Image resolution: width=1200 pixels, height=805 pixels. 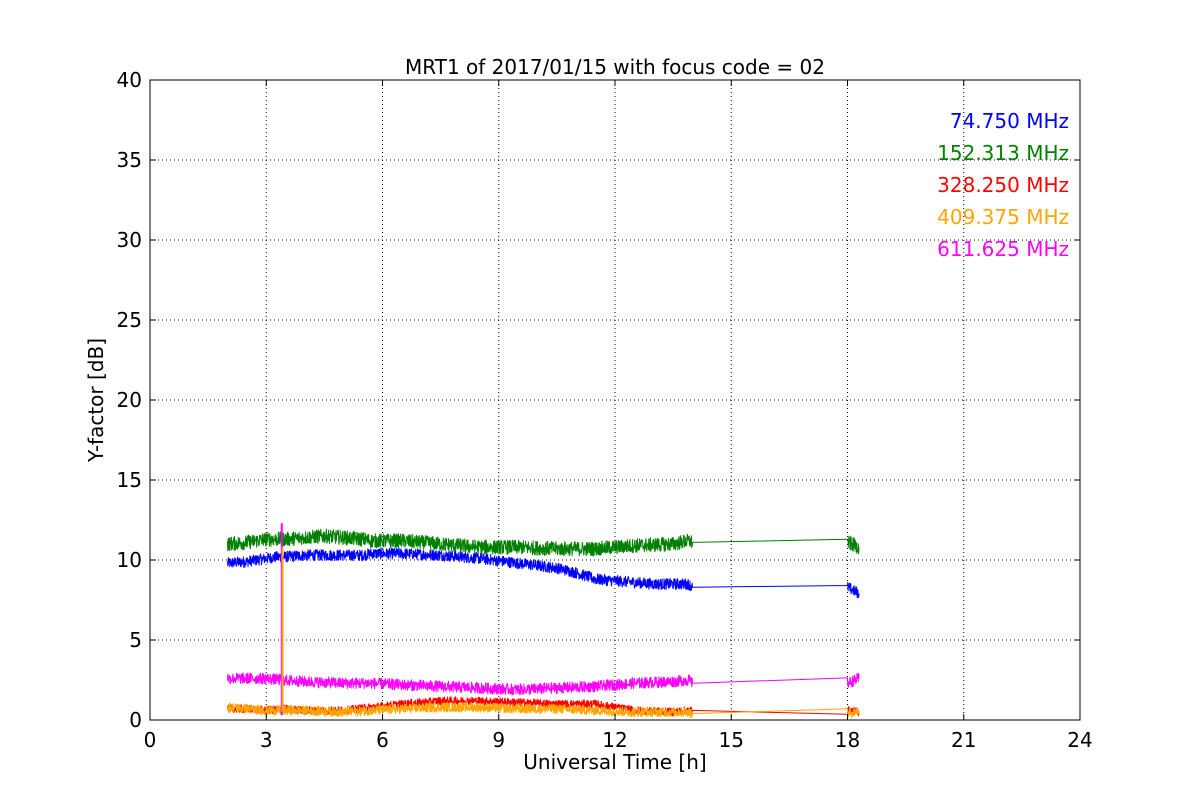 I want to click on y-tick-label: 0, so click(x=135, y=720).